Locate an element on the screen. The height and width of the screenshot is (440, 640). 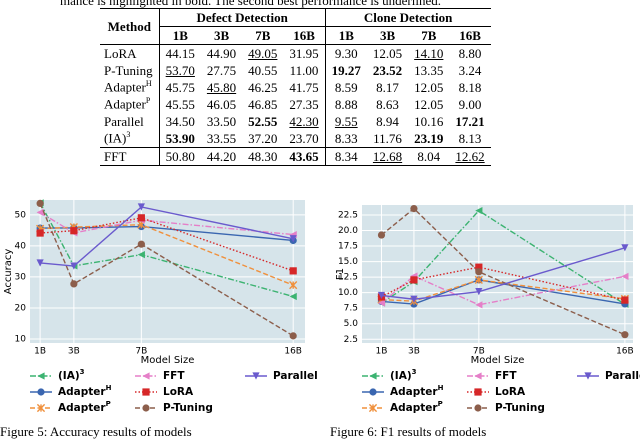
method-cell: AdapterP is located at coordinates (130, 104).